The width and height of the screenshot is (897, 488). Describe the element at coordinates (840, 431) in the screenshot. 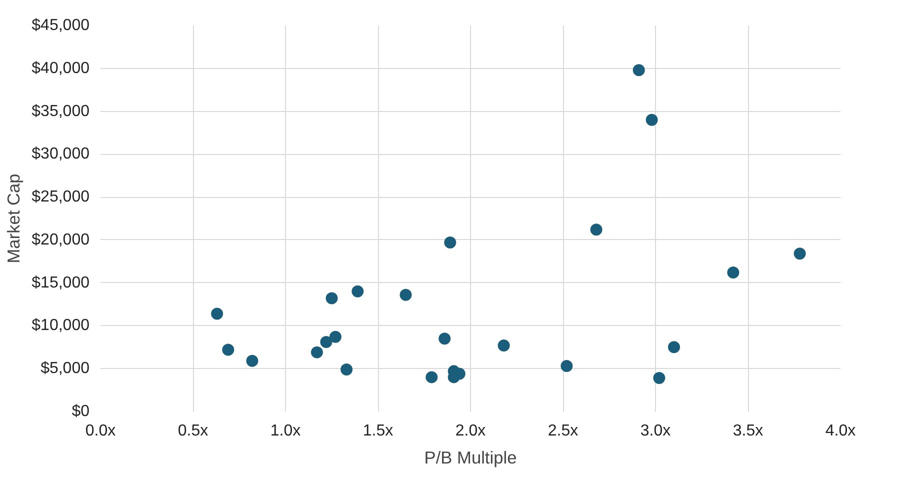

I see `x-tick-label: 4.0x` at that location.